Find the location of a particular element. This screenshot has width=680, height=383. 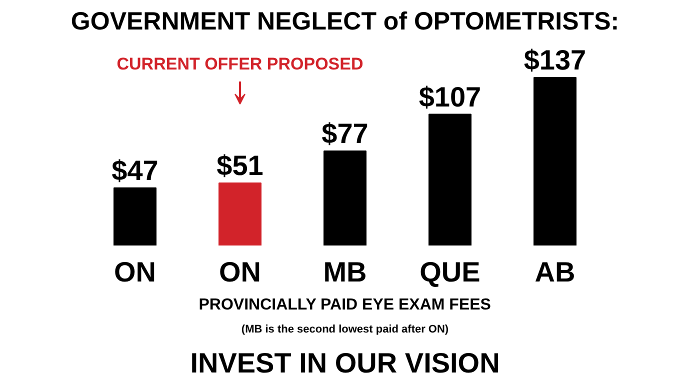

data-label: $51 is located at coordinates (240, 165).